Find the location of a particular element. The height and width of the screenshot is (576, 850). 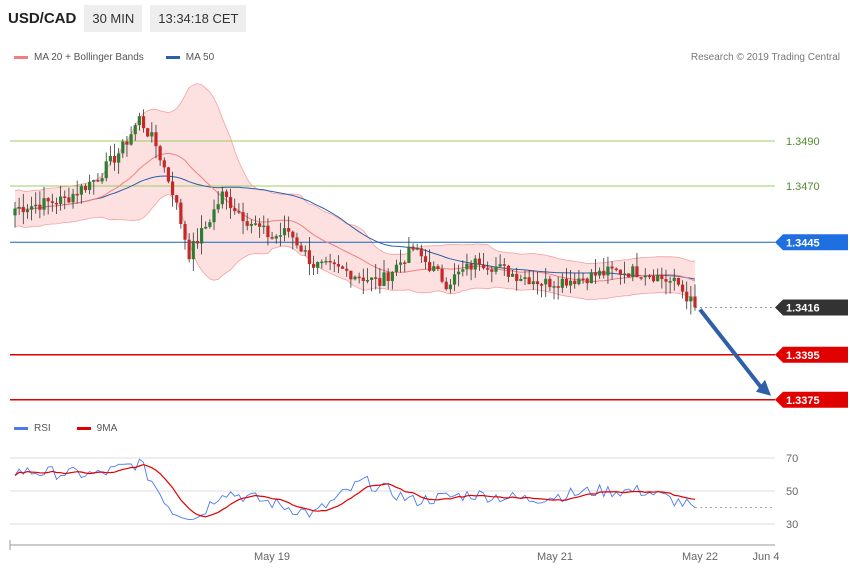

ma9-legend-label: 9MA is located at coordinates (107, 428).